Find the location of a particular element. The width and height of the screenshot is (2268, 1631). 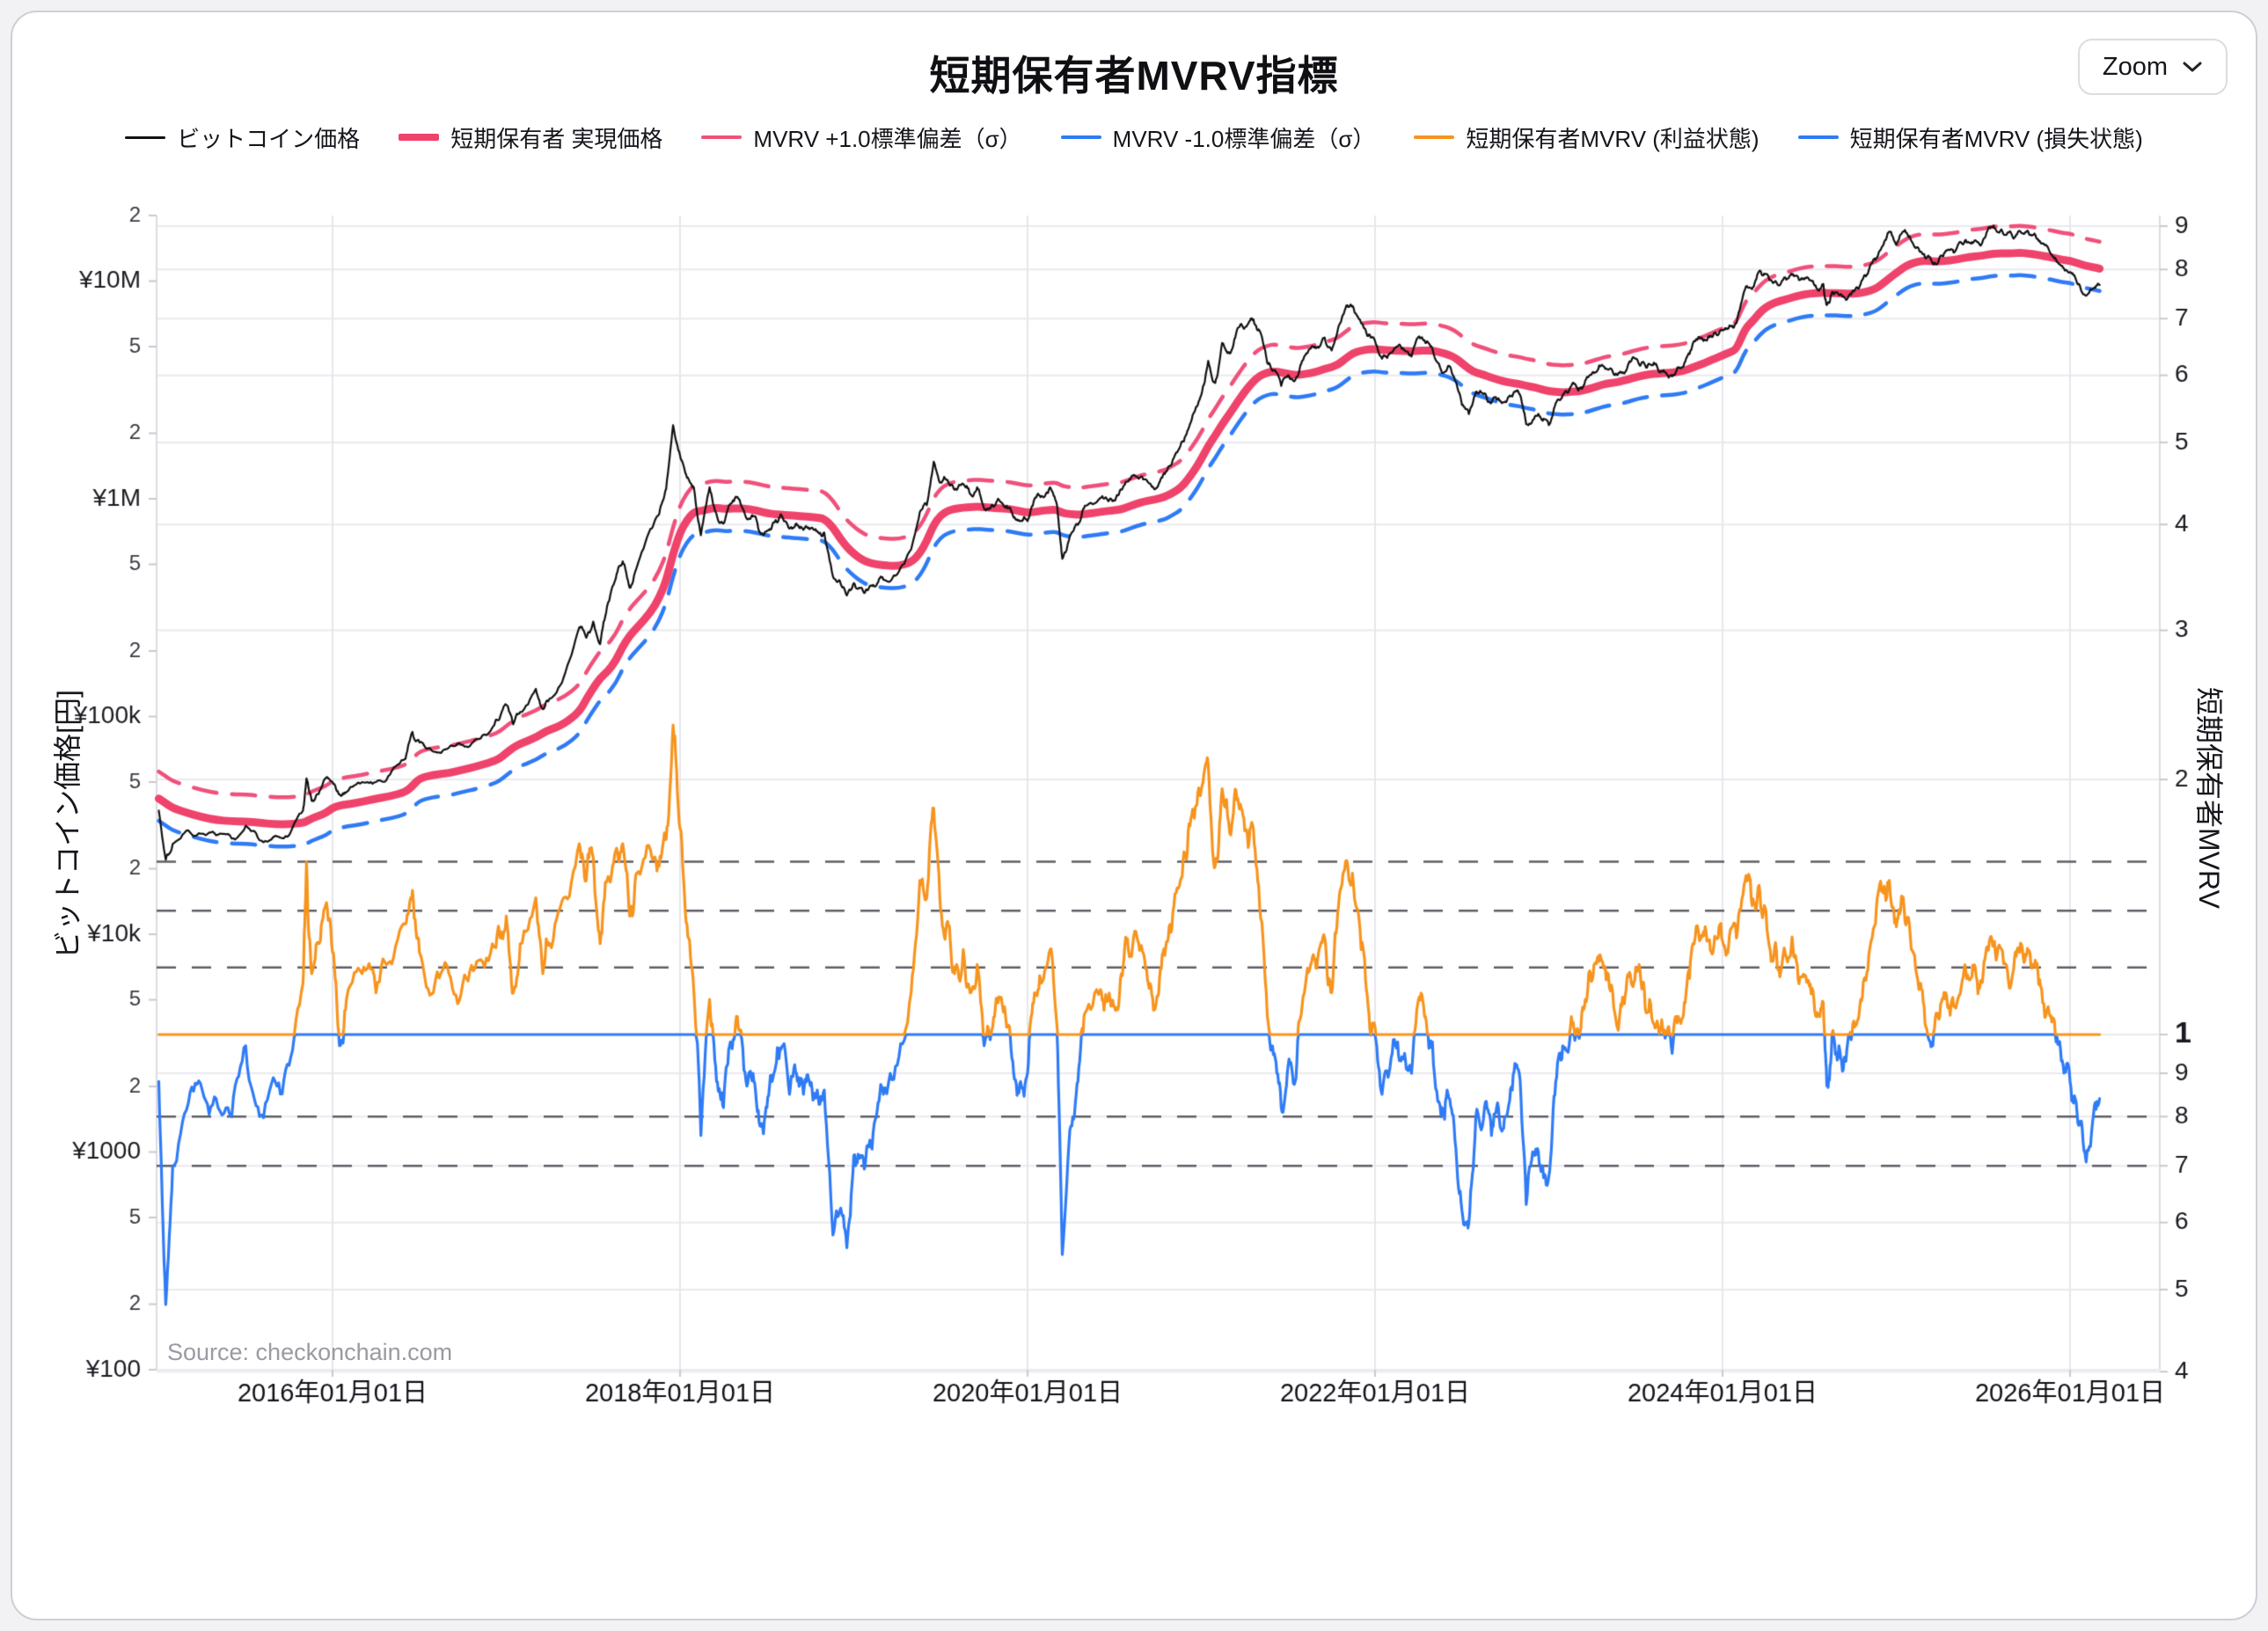

legend-label: MVRV +1.0標準偏差（σ） is located at coordinates (887, 138).